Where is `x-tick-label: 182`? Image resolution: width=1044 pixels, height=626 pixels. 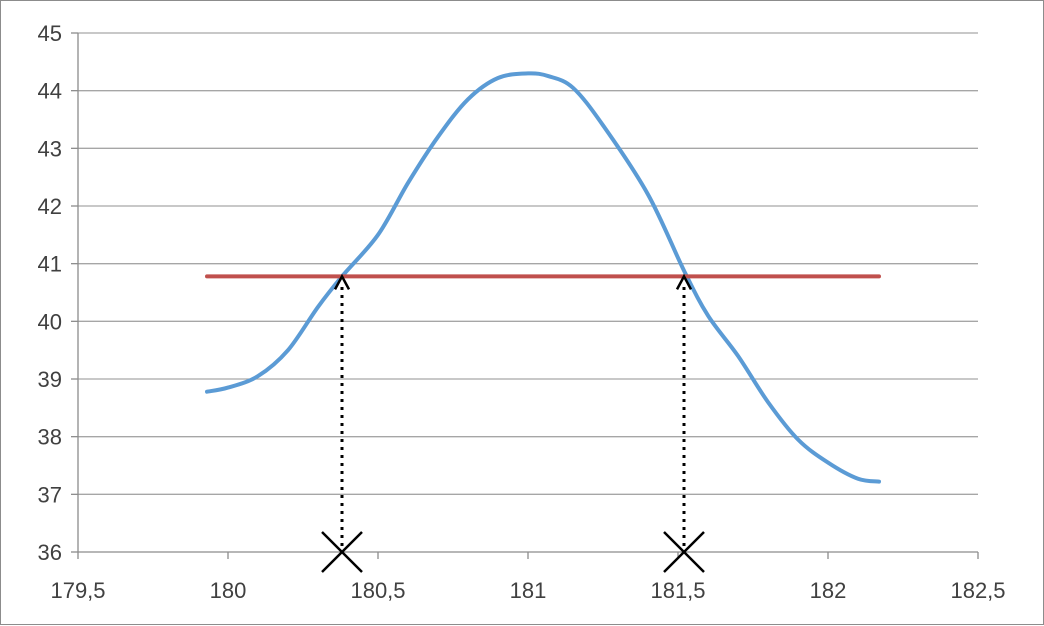
x-tick-label: 182 is located at coordinates (828, 590).